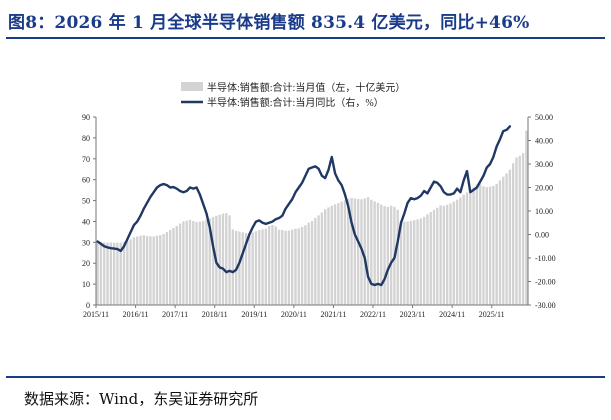  I want to click on x-tick-label: 2022/11, so click(373, 314).